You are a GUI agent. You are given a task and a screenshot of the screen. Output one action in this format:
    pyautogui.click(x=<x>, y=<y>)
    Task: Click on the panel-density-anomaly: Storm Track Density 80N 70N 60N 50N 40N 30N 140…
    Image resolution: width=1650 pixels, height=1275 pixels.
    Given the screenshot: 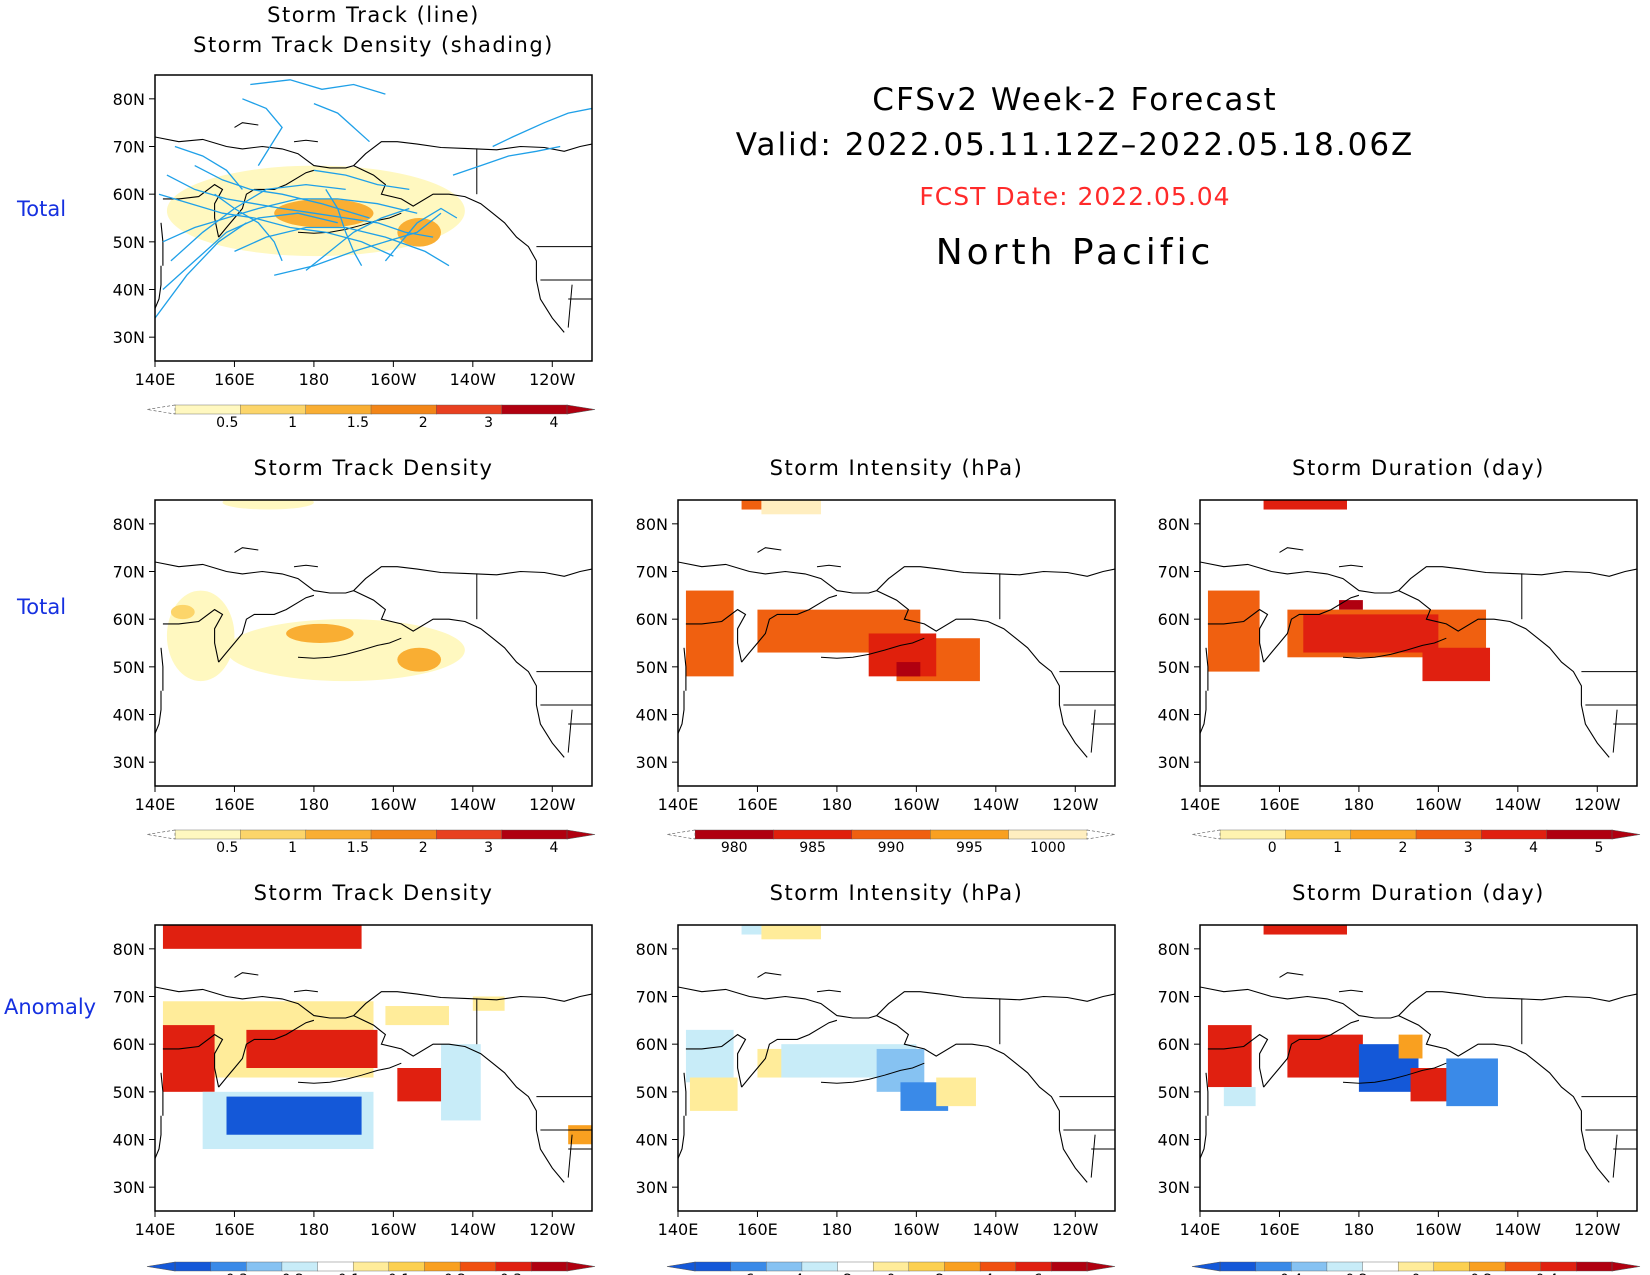 What is the action you would take?
    pyautogui.click(x=354, y=1078)
    